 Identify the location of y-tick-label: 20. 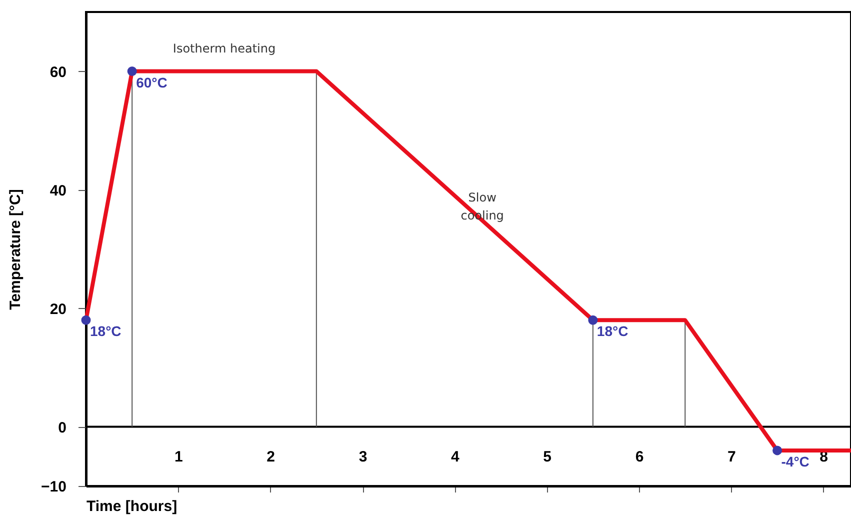
(58, 309).